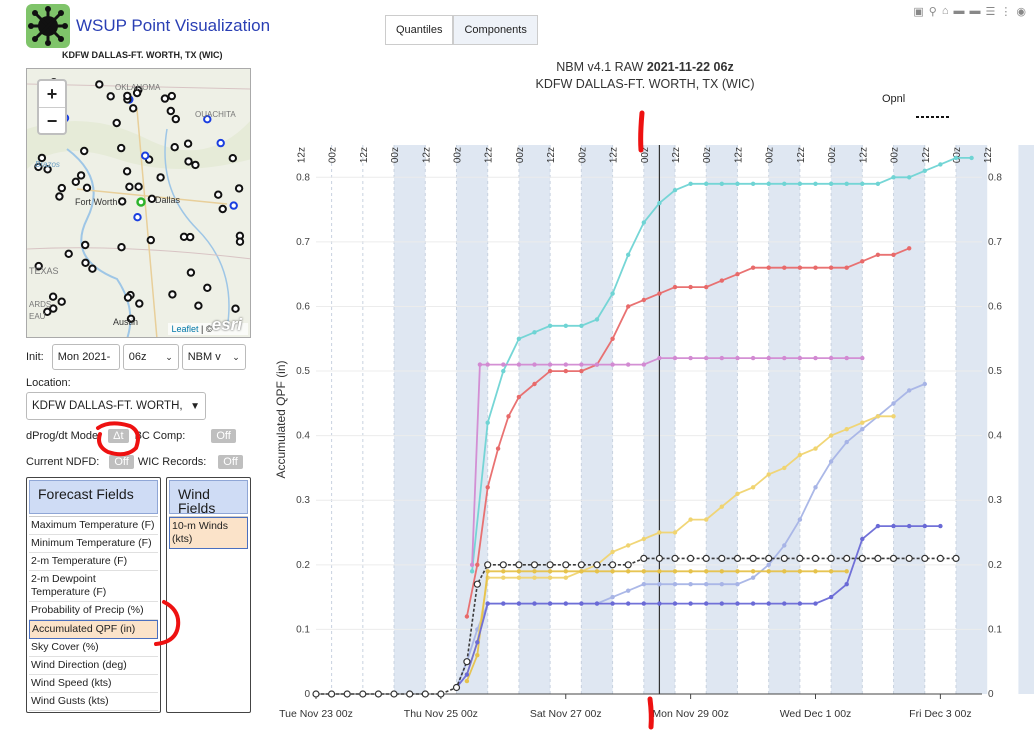 This screenshot has height=741, width=1034. Describe the element at coordinates (208, 533) in the screenshot. I see `wind-field-item: 10-m Winds (kts)` at that location.